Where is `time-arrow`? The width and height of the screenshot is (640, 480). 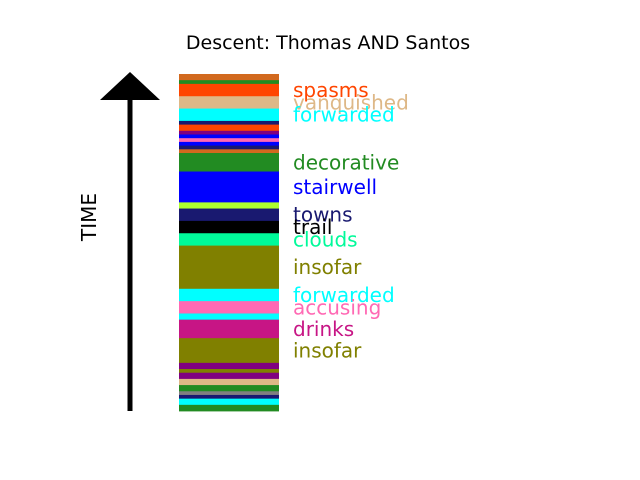
time-arrow is located at coordinates (130, 241).